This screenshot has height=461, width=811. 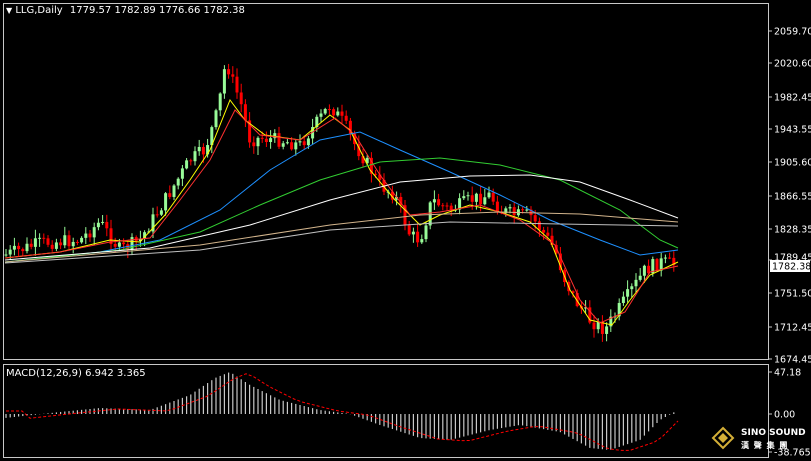 What do you see at coordinates (765, 445) in the screenshot?
I see `logo-chinese: 漢 聲 集 團` at bounding box center [765, 445].